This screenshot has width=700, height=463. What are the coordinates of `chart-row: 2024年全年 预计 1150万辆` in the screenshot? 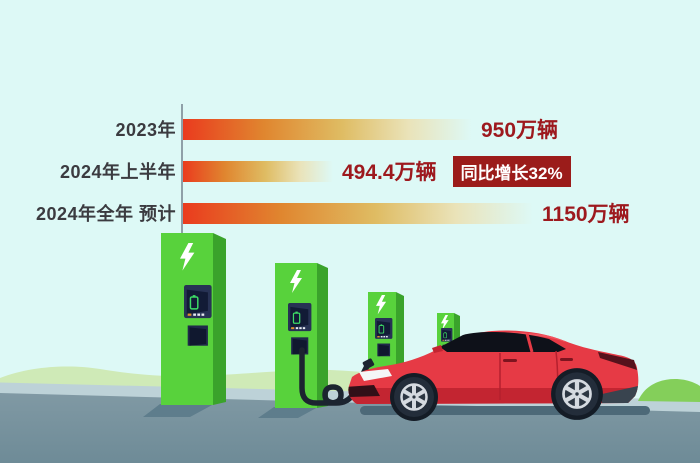 It's located at (350, 213).